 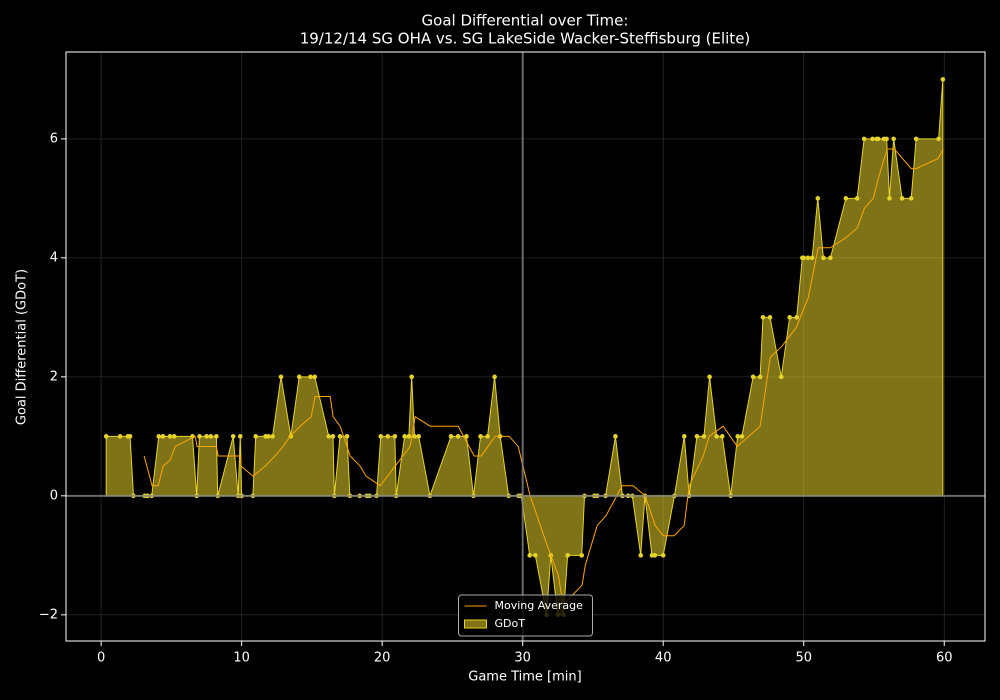 What do you see at coordinates (663, 658) in the screenshot?
I see `x-tick-label: 40` at bounding box center [663, 658].